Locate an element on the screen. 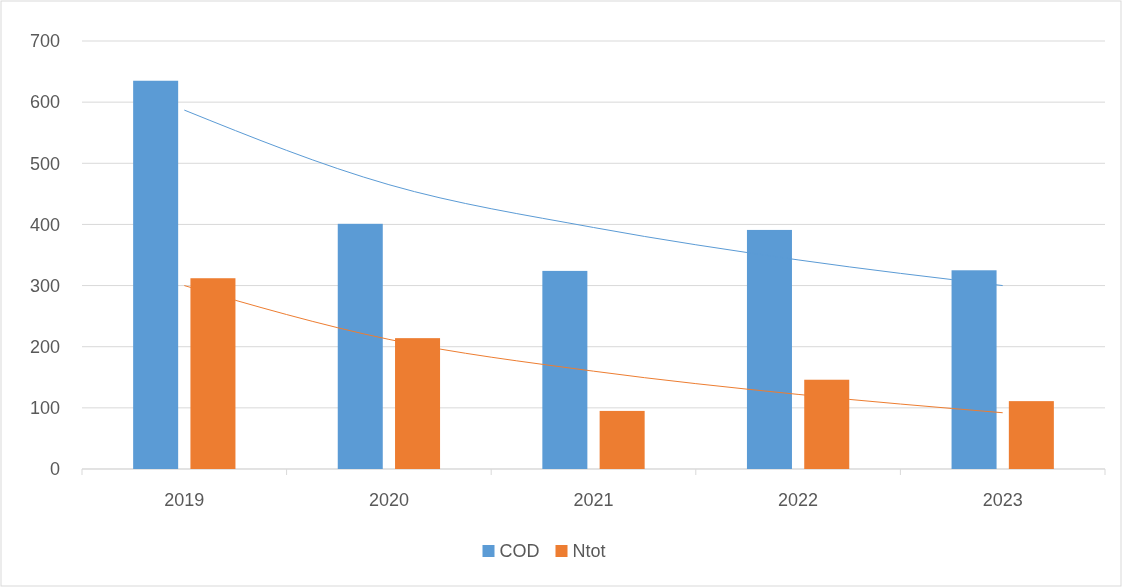 The height and width of the screenshot is (587, 1122). x-tick-label: 2019 is located at coordinates (184, 500).